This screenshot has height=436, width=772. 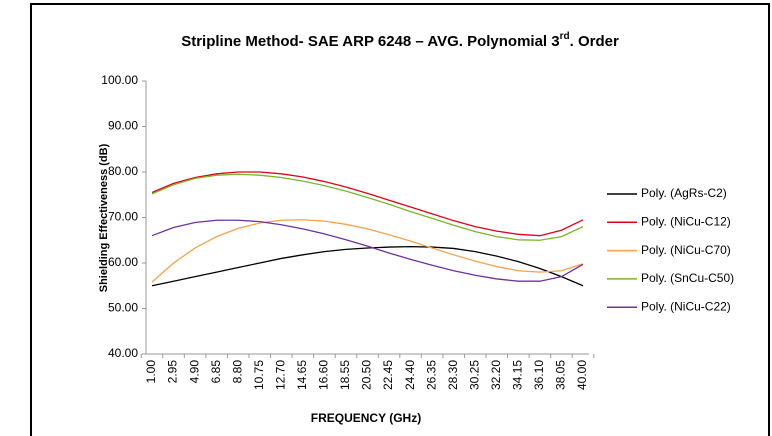 I want to click on x-tick-label: 10.75, so click(x=259, y=375).